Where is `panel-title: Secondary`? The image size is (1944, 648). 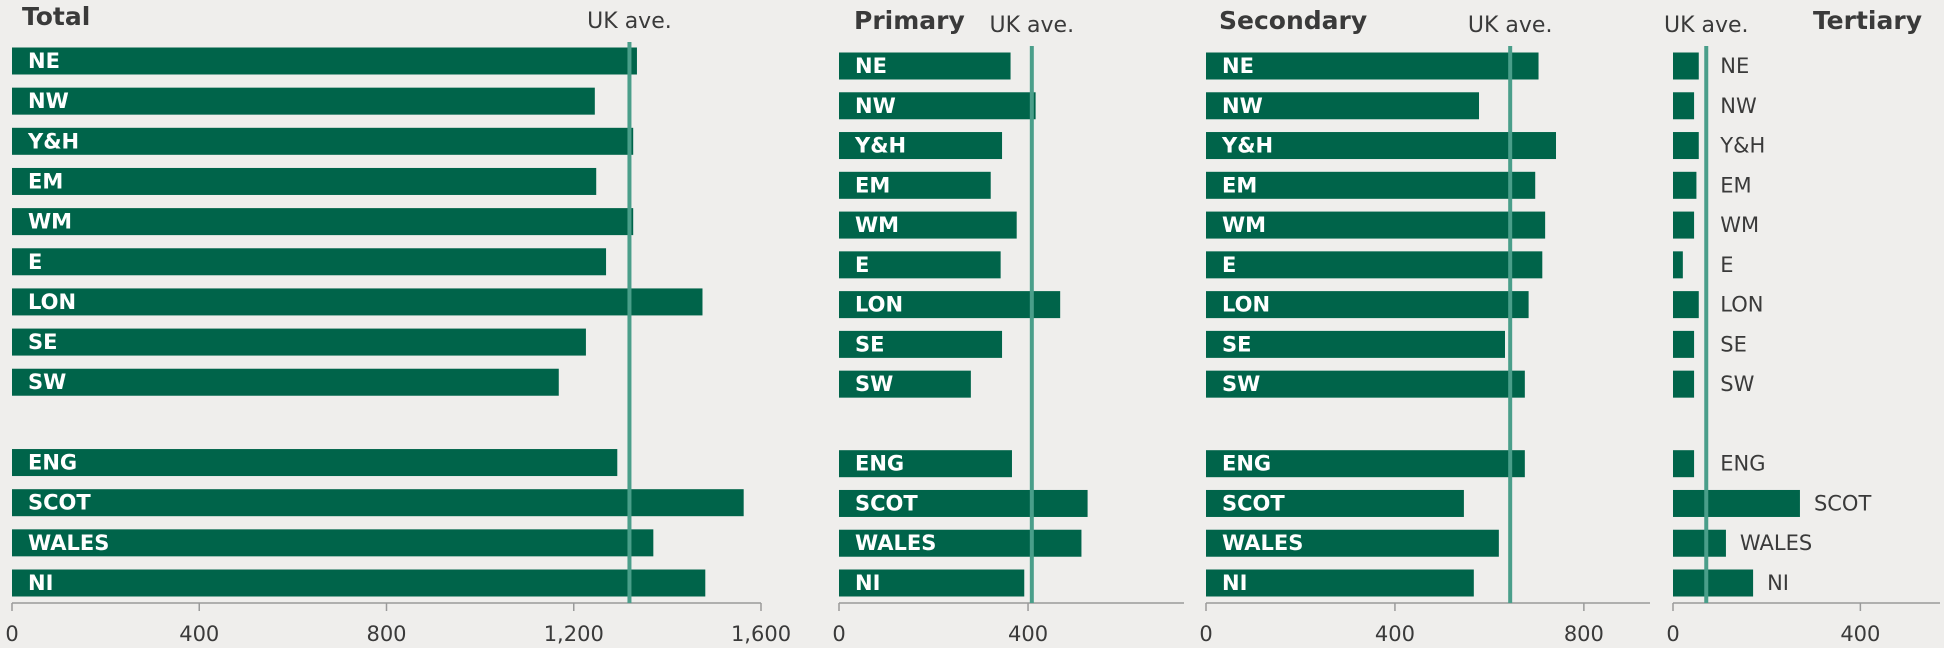 panel-title: Secondary is located at coordinates (1293, 20).